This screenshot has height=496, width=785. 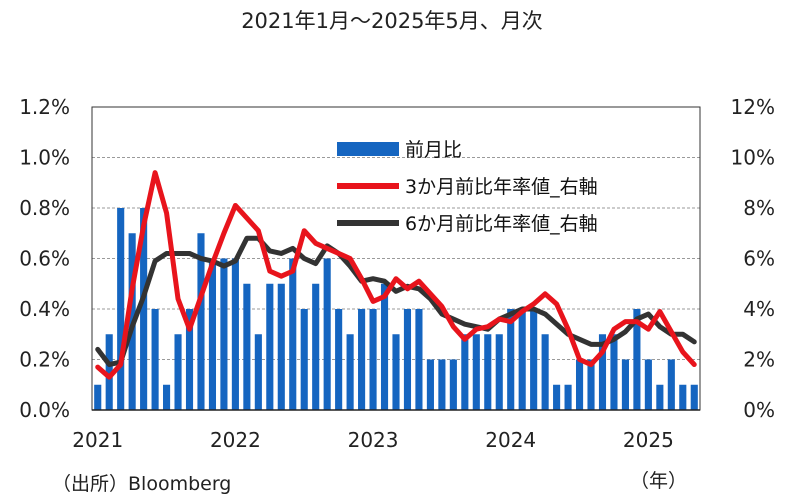 What do you see at coordinates (510, 440) in the screenshot?
I see `x-tick-label-2024: 2024` at bounding box center [510, 440].